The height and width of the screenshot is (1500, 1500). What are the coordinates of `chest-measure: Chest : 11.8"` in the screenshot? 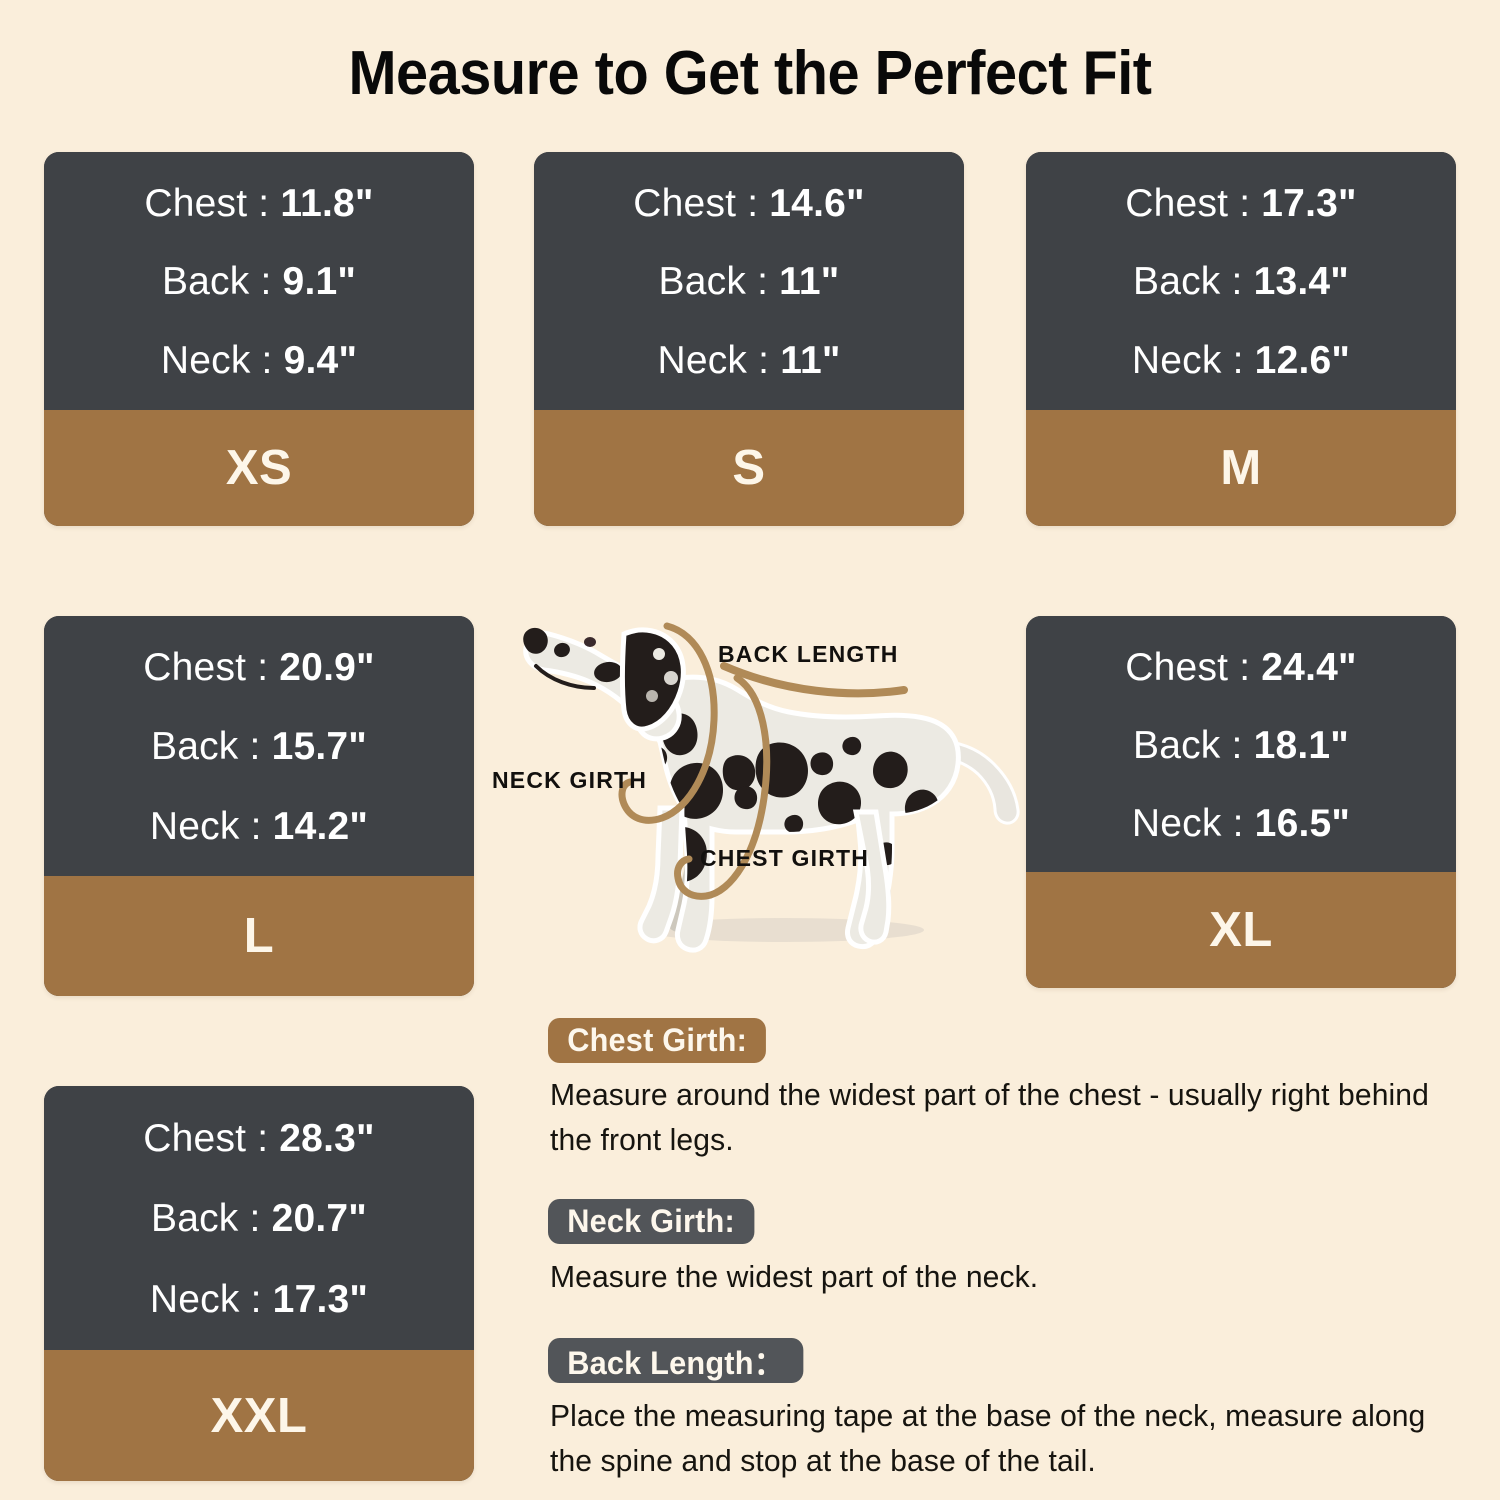 It's located at (259, 203).